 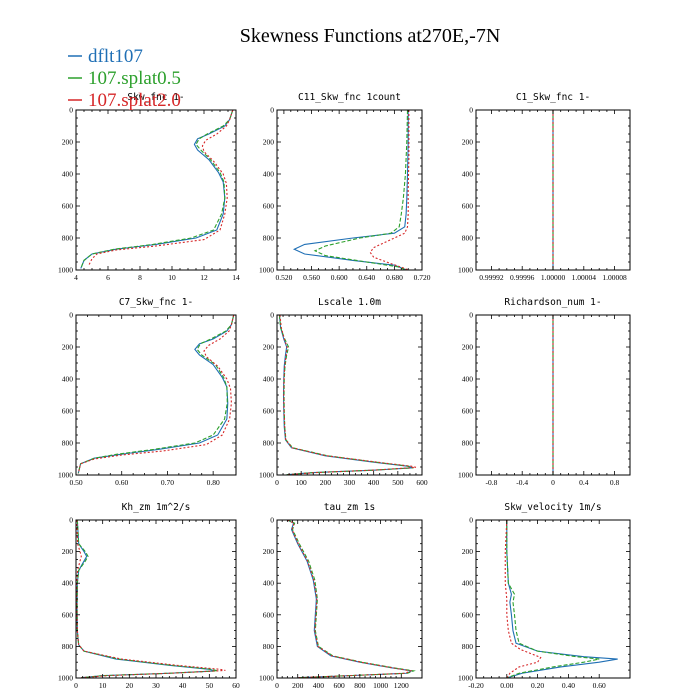 What do you see at coordinates (298, 685) in the screenshot?
I see `x-tick-label: 200` at bounding box center [298, 685].